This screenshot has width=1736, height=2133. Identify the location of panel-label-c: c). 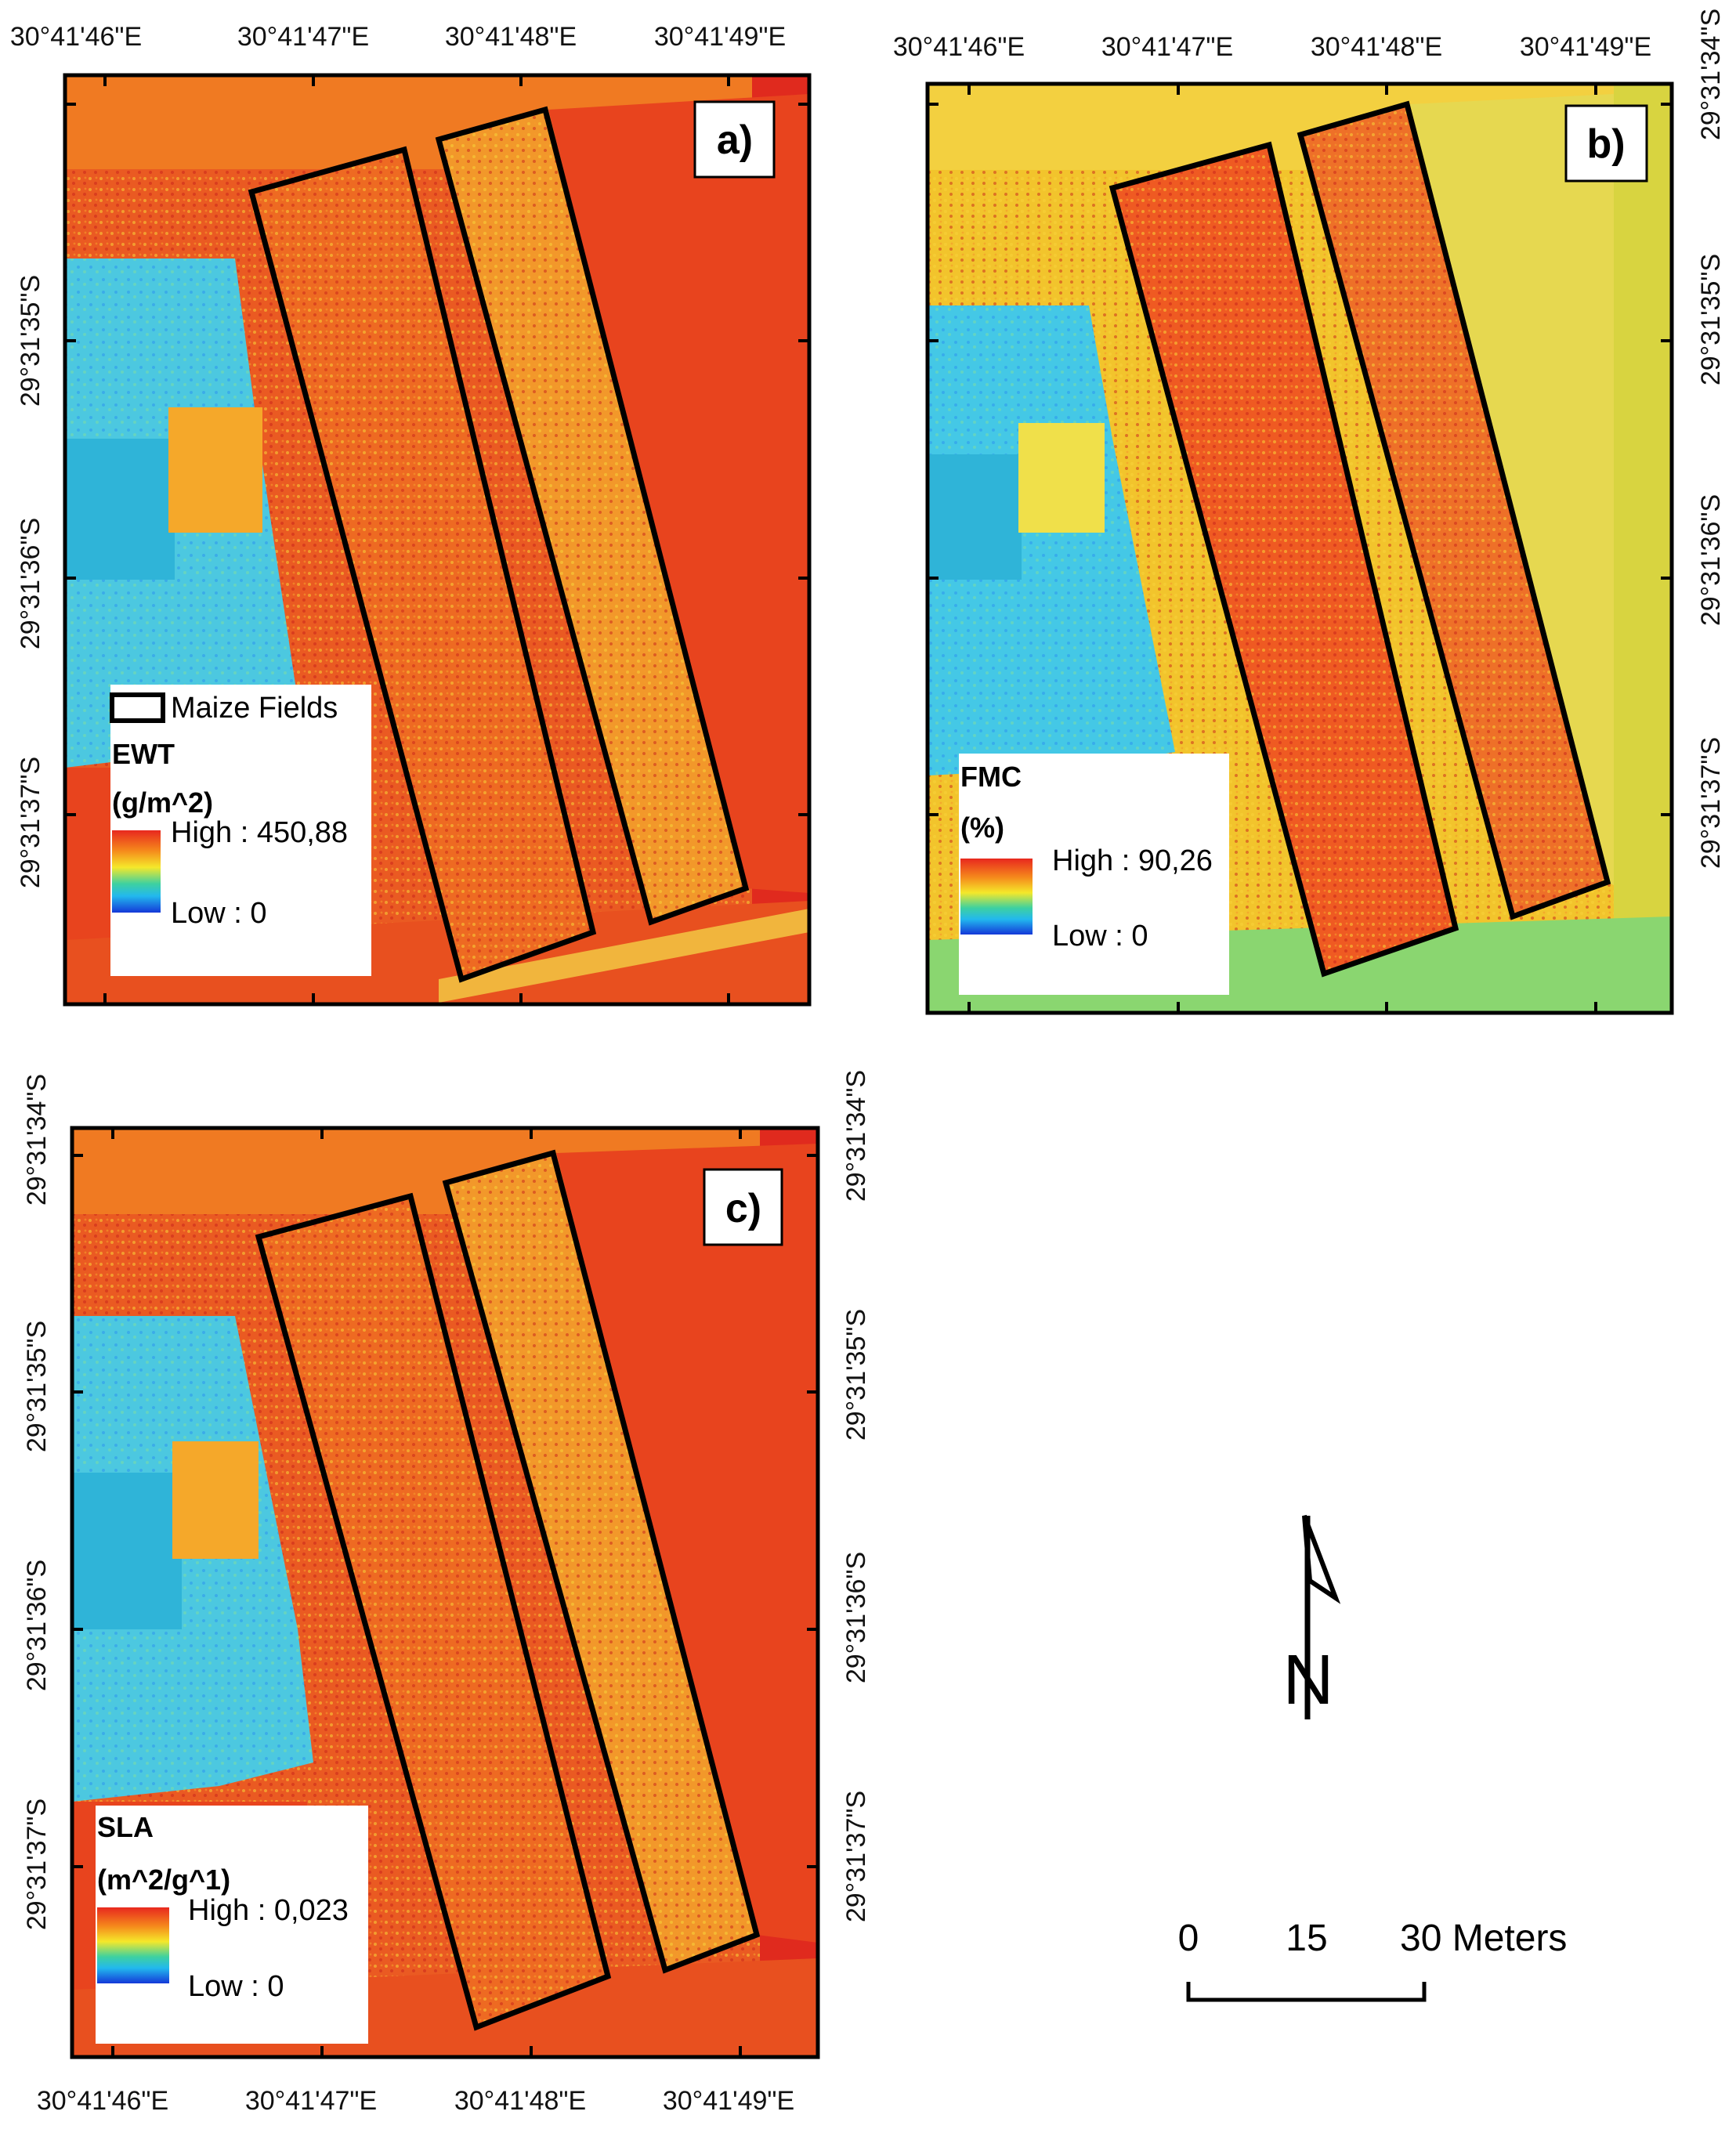
(743, 1208).